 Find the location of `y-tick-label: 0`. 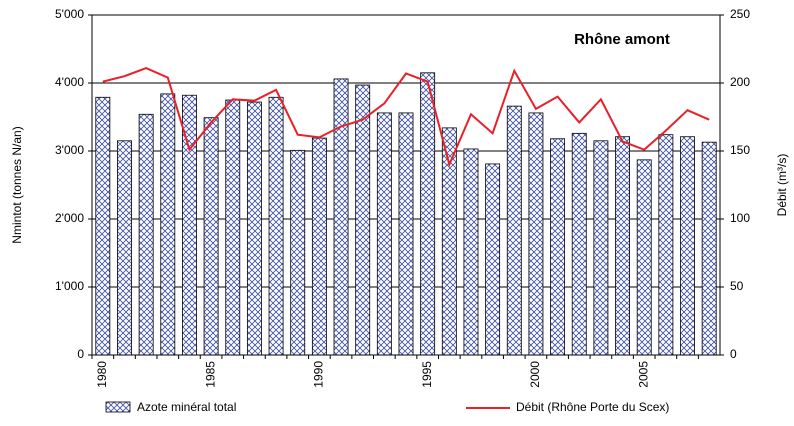

y-tick-label: 0 is located at coordinates (80, 354).